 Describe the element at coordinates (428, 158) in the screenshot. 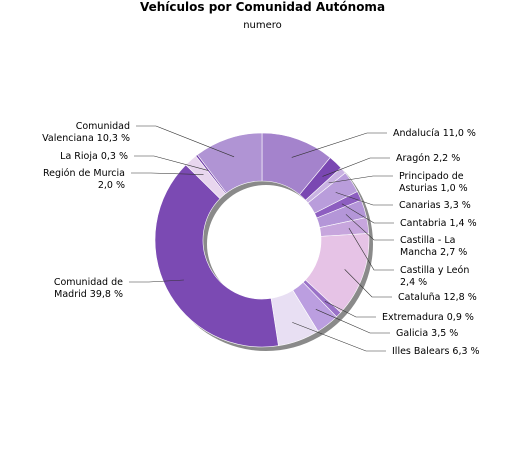

I see `slice-label: Aragón 2,2 %` at that location.